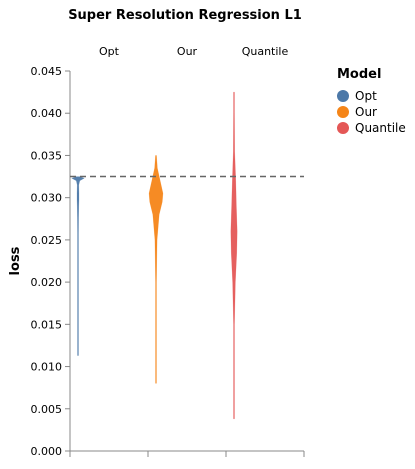 The width and height of the screenshot is (415, 469). What do you see at coordinates (47, 409) in the screenshot?
I see `y-tick-label: 0.005` at bounding box center [47, 409].